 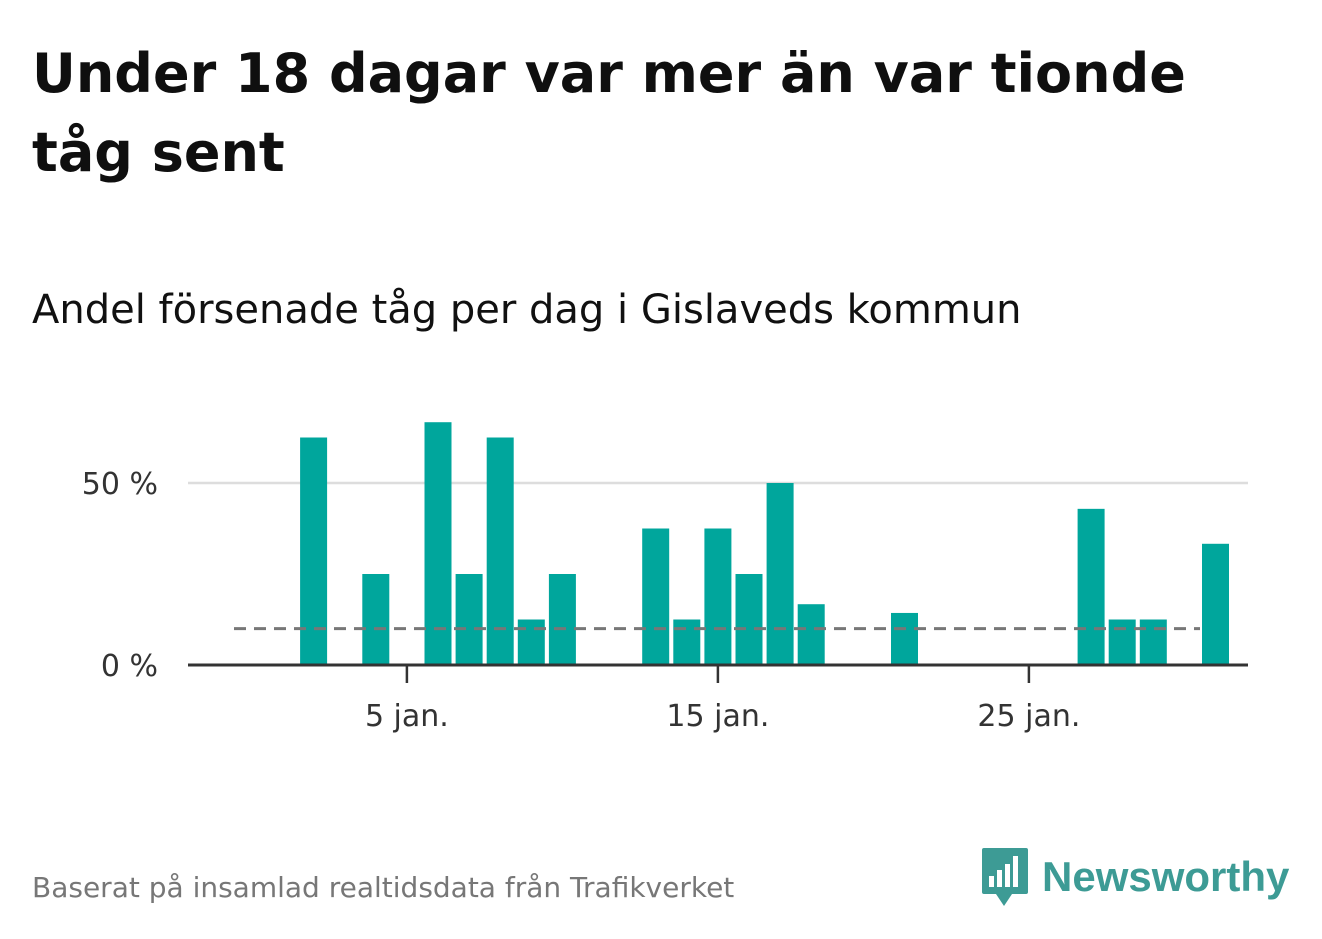 I want to click on x-tick-label: 15 jan., so click(x=717, y=716).